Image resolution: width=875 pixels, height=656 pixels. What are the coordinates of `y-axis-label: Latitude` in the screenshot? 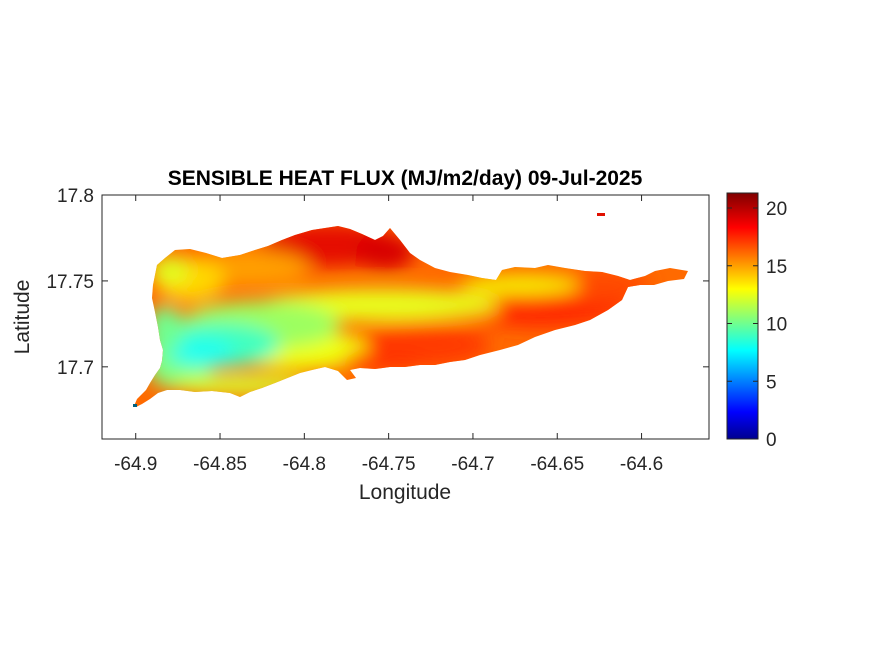 It's located at (22, 317).